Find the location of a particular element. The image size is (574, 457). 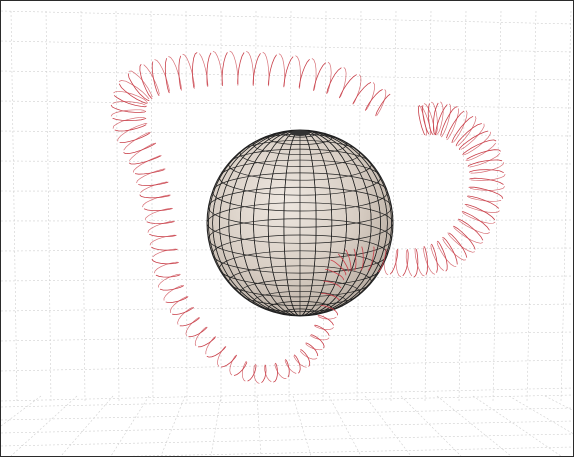

sphere-mesh is located at coordinates (300, 223).